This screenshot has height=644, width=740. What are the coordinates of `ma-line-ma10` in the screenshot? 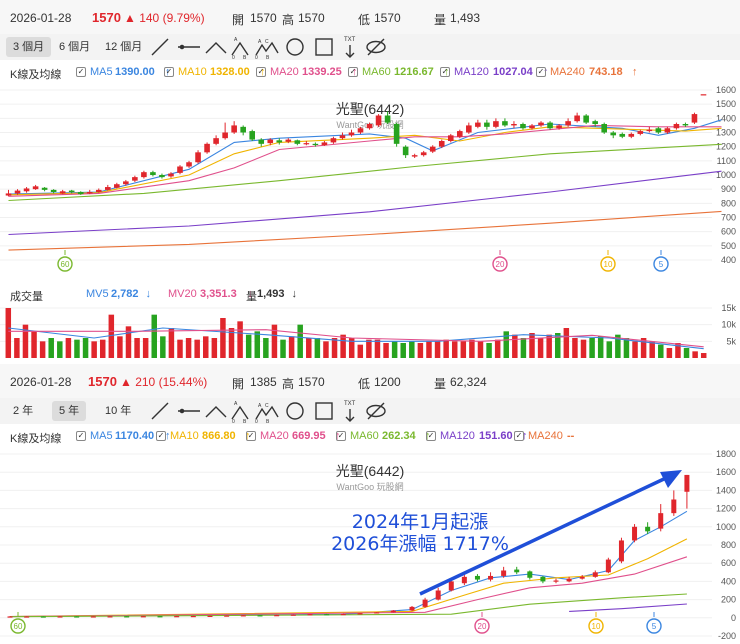 It's located at (348, 578).